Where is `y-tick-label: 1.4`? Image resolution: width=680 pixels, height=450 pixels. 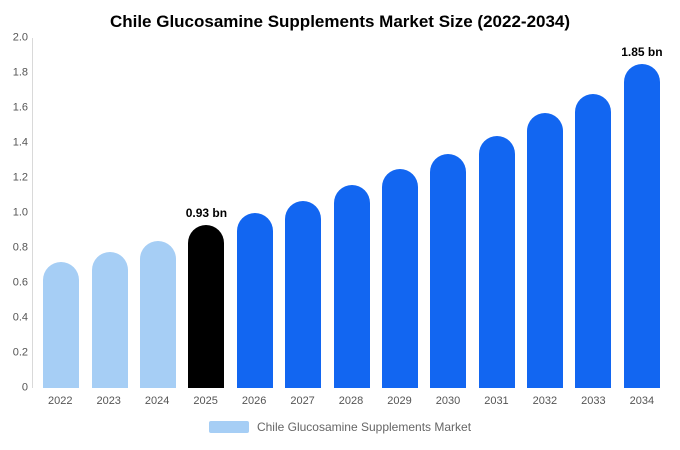 y-tick-label: 1.4 is located at coordinates (20, 142).